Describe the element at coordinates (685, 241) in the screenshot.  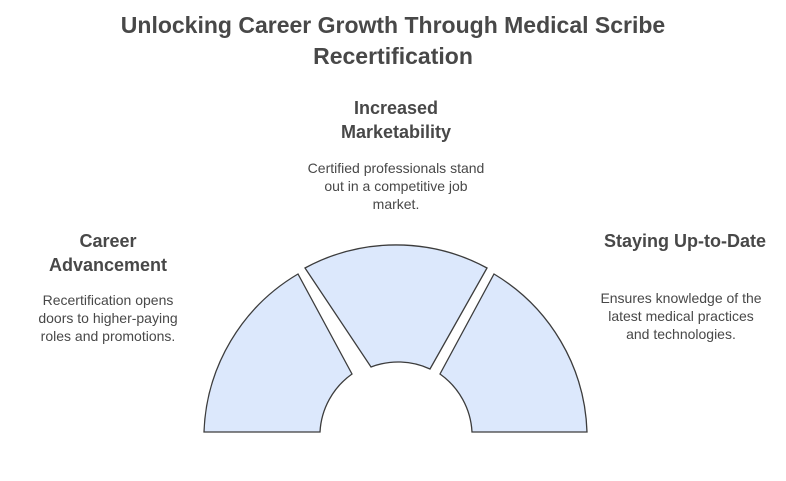
I see `heading-staying-up-to-date: Staying Up-to-Date` at that location.